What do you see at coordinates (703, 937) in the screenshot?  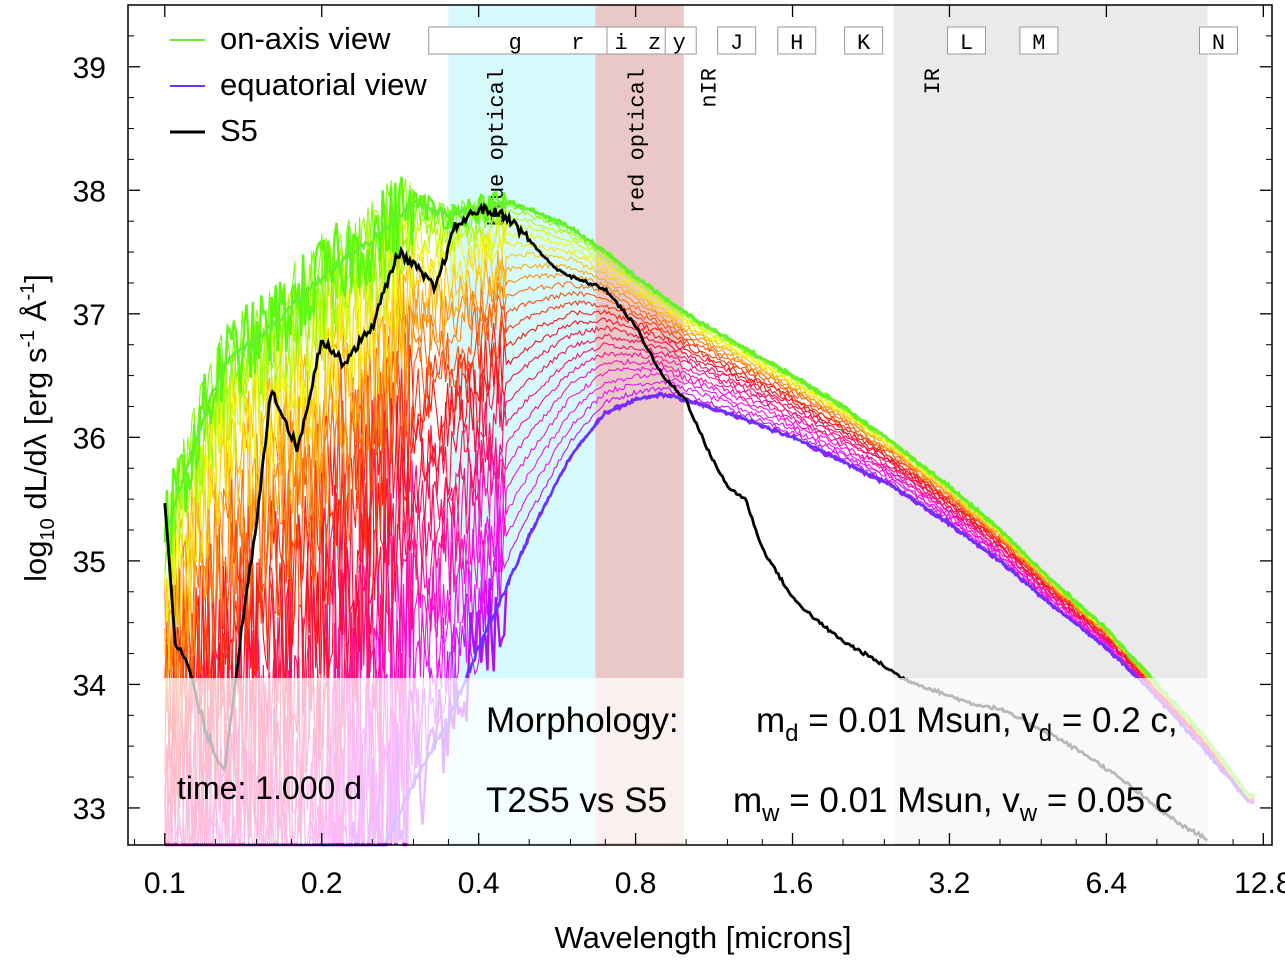 I see `x-axis-label: Wavelength [microns]` at bounding box center [703, 937].